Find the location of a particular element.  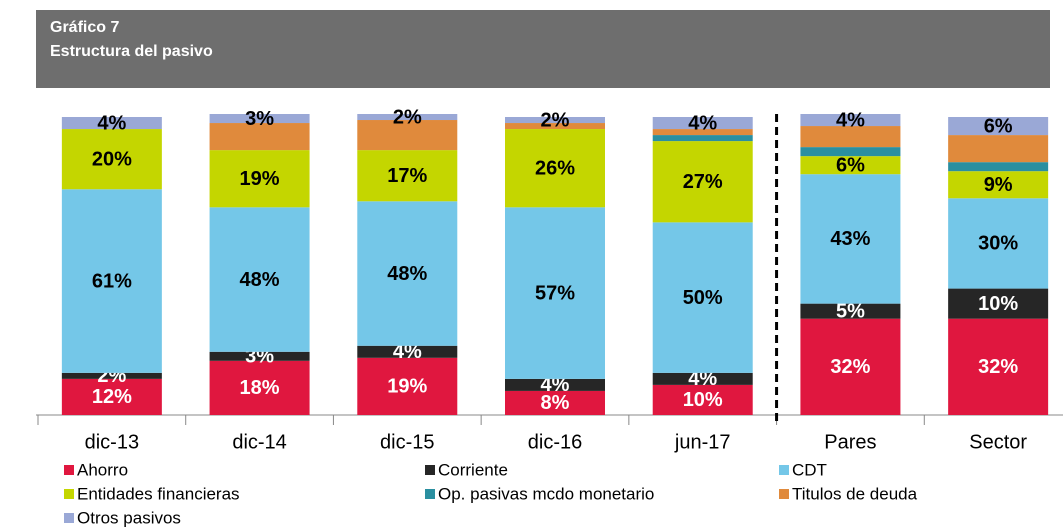

x-tick-label: Sector is located at coordinates (998, 442).